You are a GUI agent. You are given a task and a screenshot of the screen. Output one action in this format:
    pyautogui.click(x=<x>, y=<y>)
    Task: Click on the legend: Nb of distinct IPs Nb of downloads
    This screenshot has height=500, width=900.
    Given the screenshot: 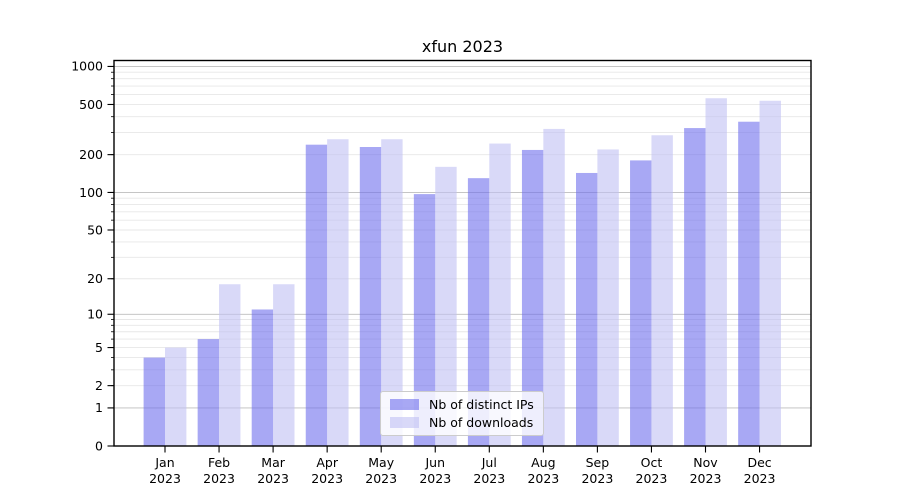 What is the action you would take?
    pyautogui.click(x=462, y=413)
    